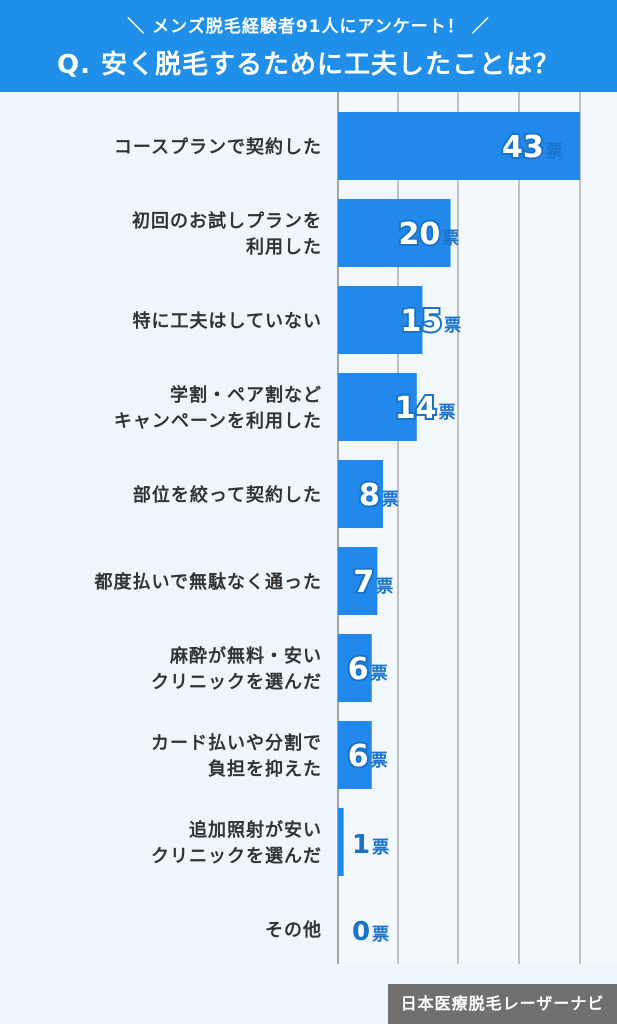  What do you see at coordinates (429, 234) in the screenshot?
I see `data-label: 20 票` at bounding box center [429, 234].